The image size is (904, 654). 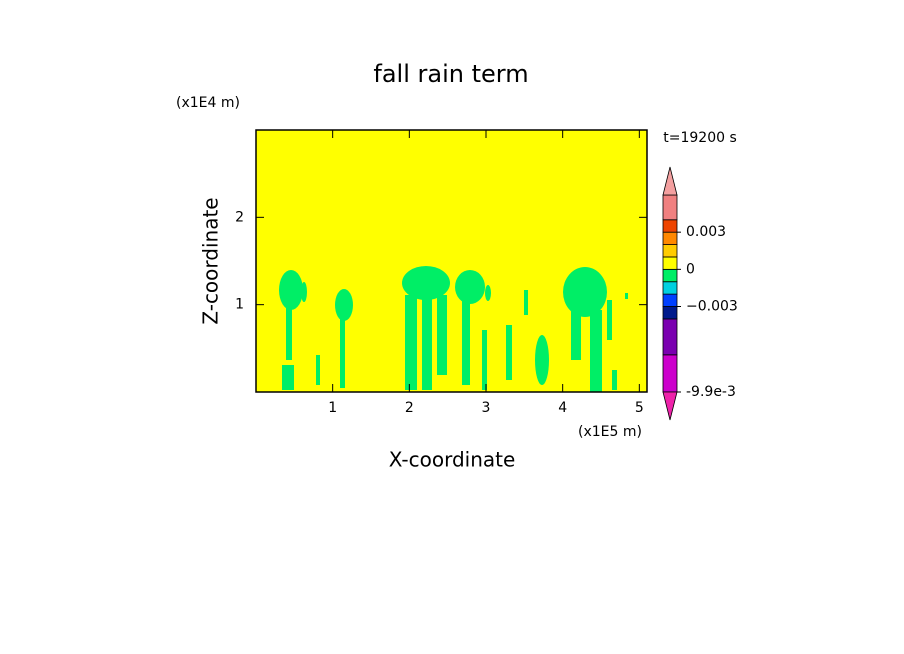 What do you see at coordinates (700, 138) in the screenshot?
I see `time-annotation: t=19200 s` at bounding box center [700, 138].